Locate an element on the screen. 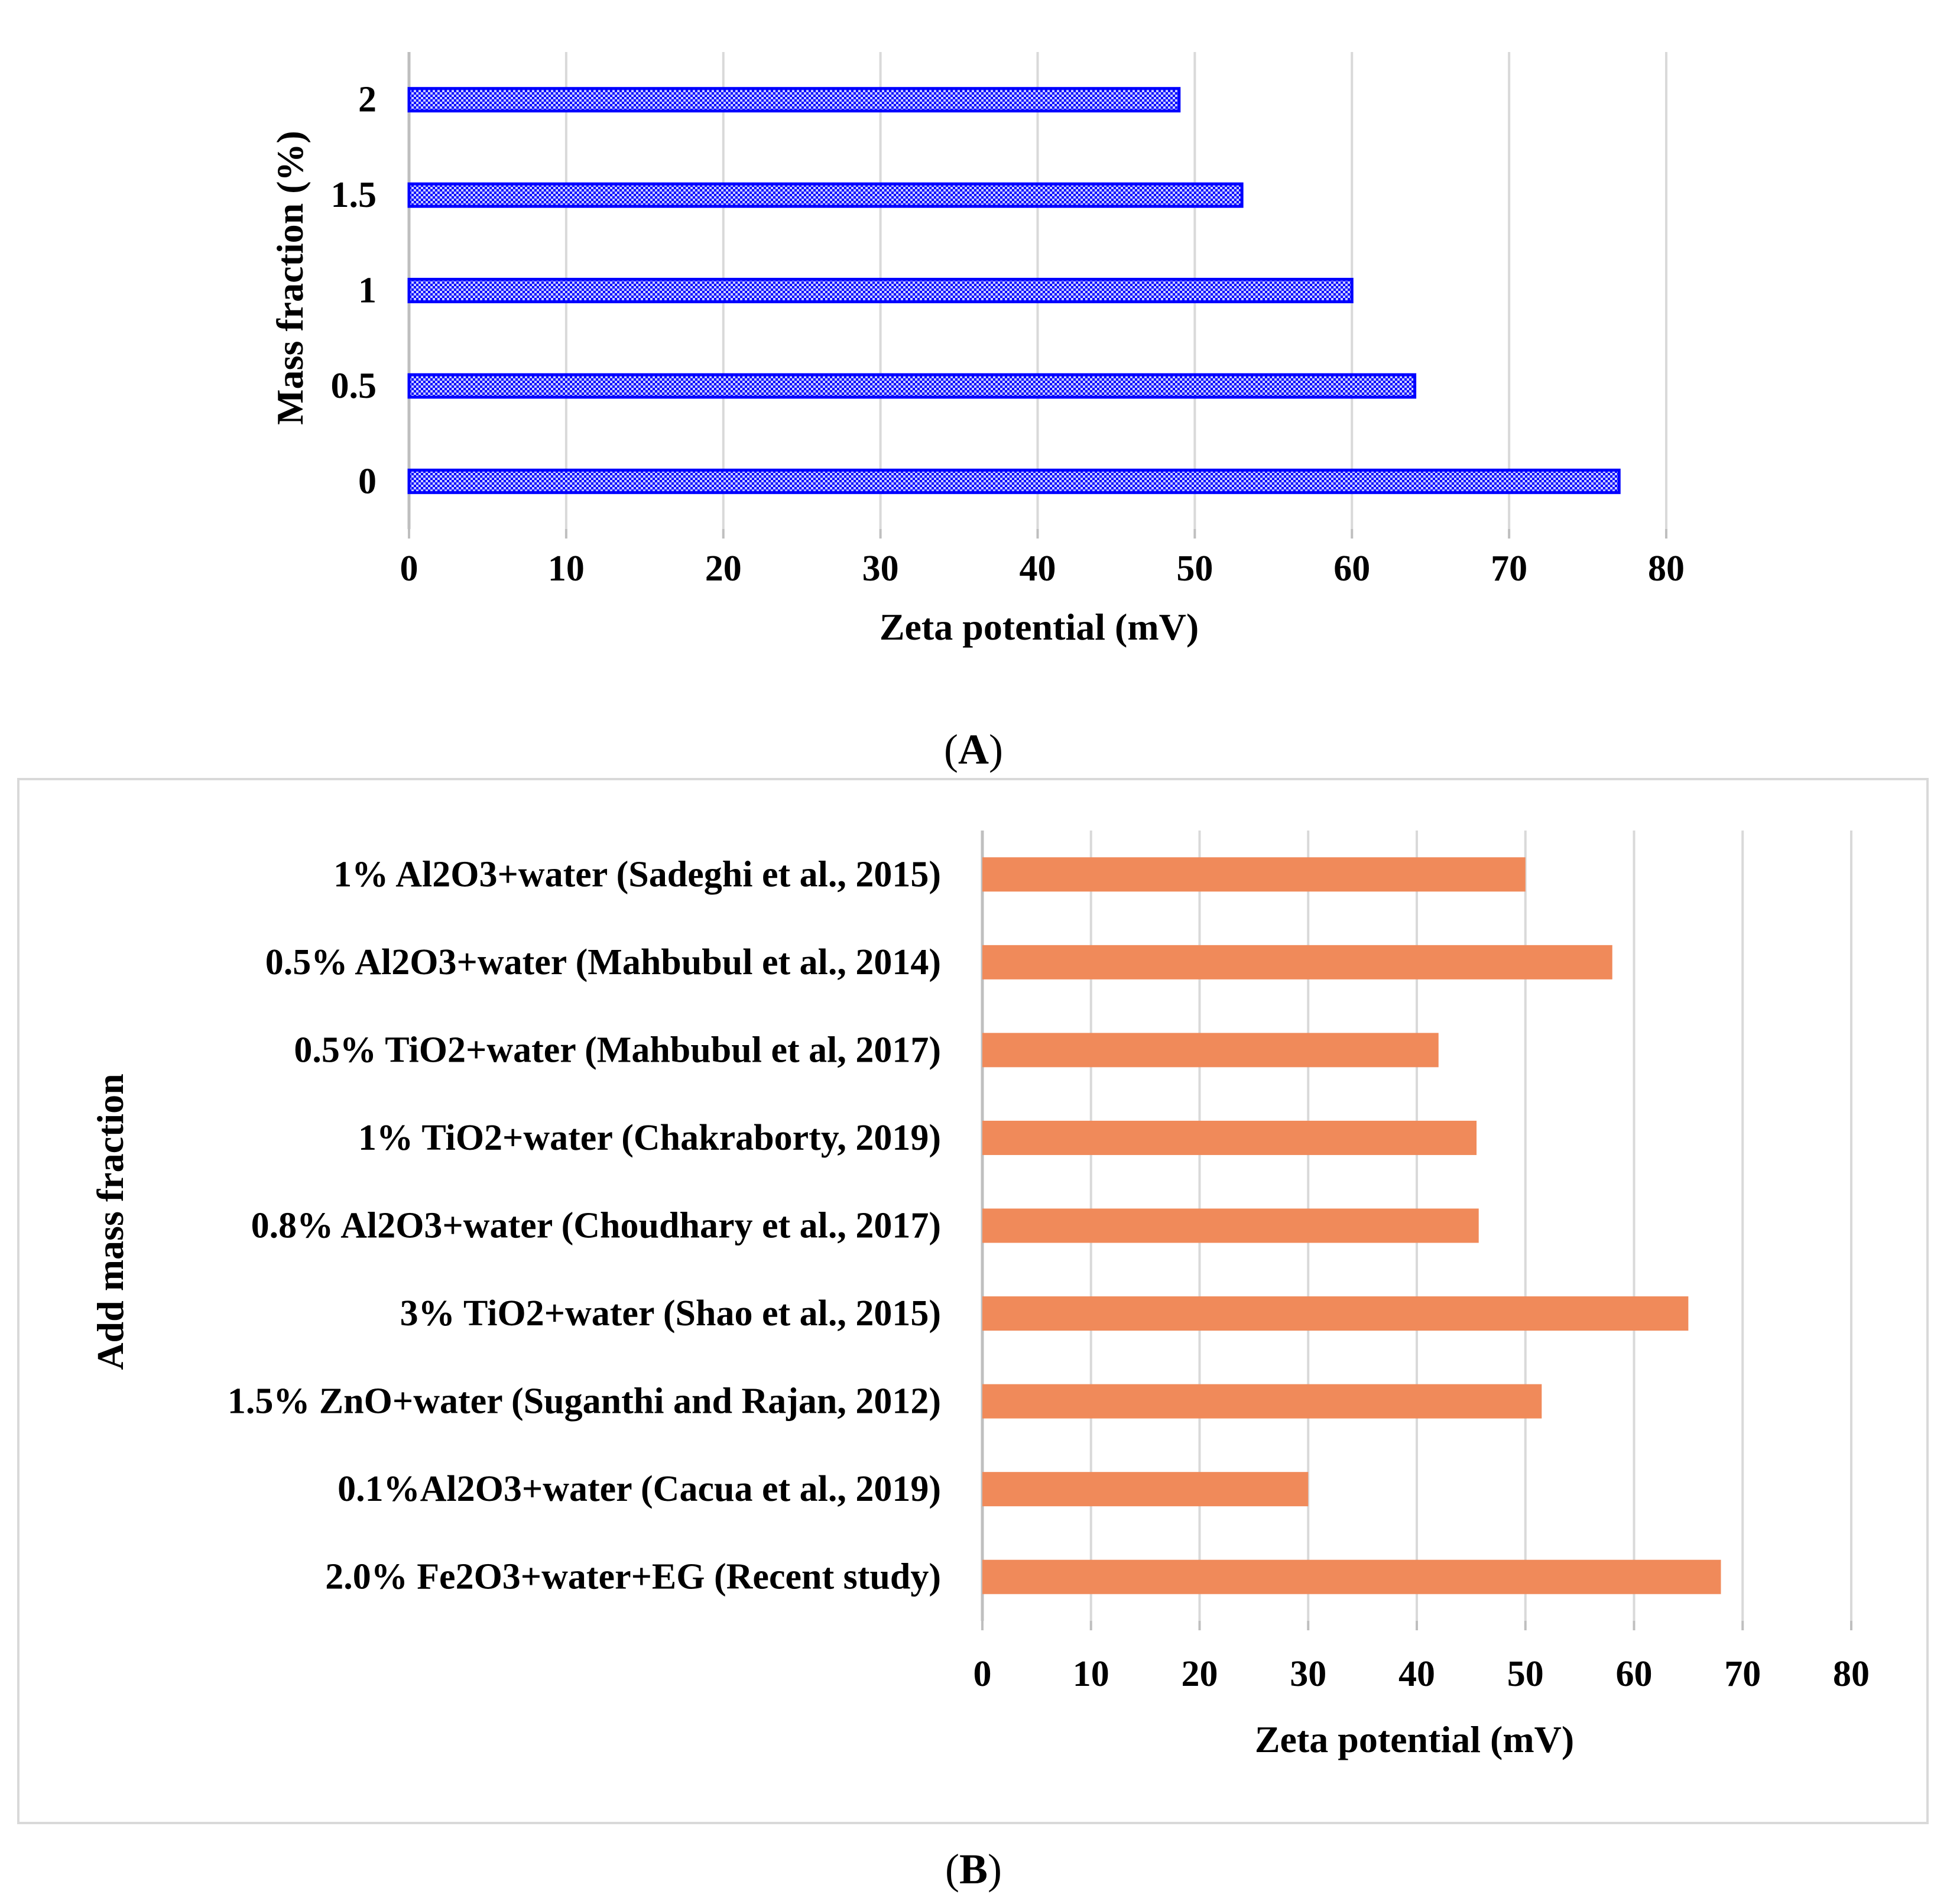 This screenshot has width=1947, height=1904. panel-a-label: (A) is located at coordinates (973, 749).